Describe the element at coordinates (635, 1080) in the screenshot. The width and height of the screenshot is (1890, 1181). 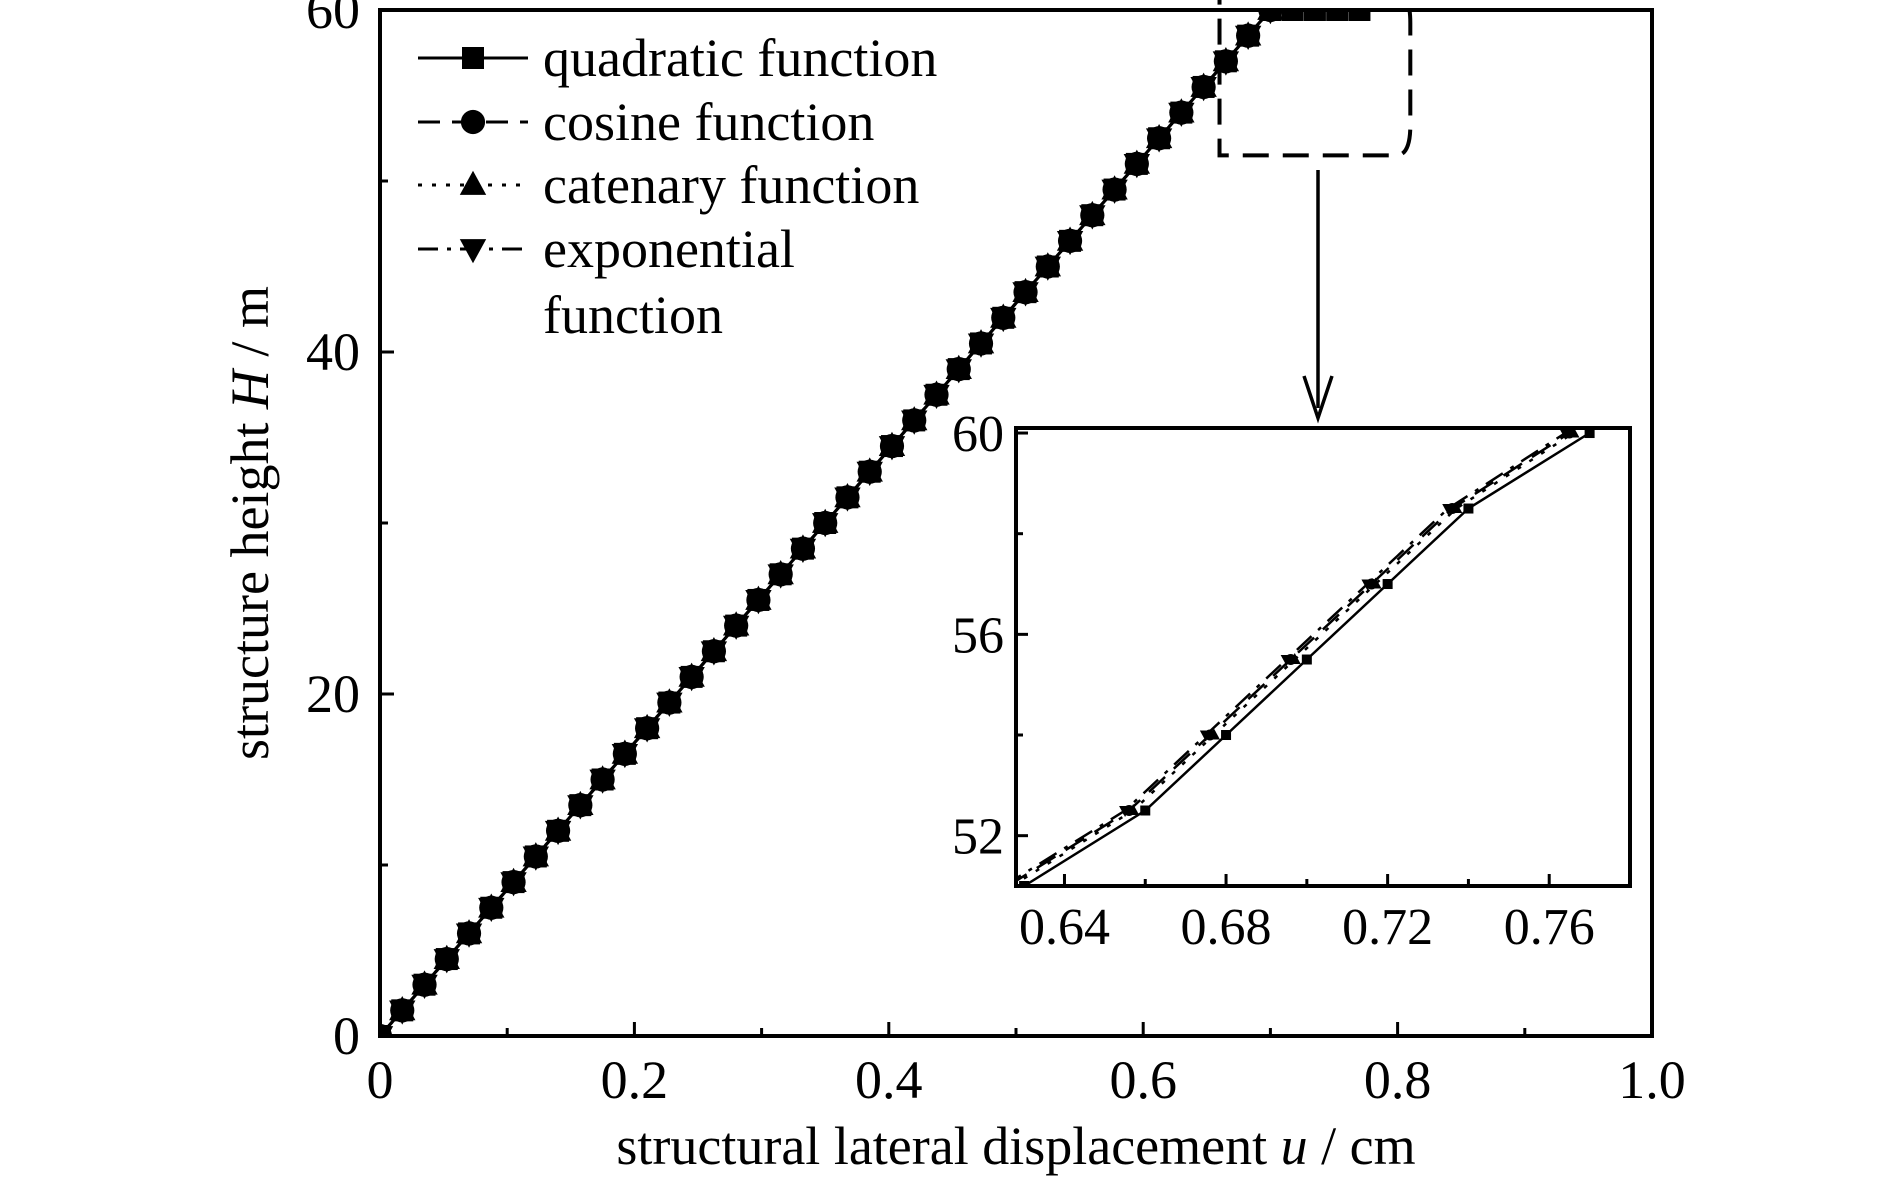
I see `x-tick-label: 0.2` at that location.